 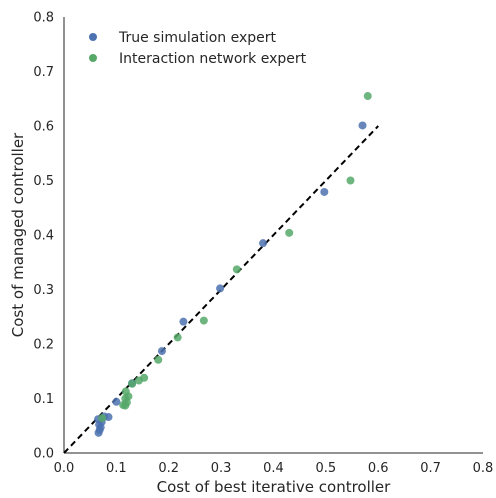 I want to click on y-tick-label: 0.1, so click(x=43, y=399).